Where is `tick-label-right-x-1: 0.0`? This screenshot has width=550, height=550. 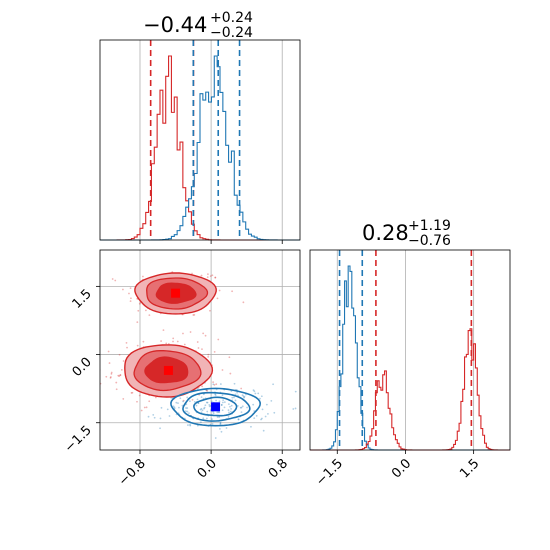 tick-label-right-x-1: 0.0 is located at coordinates (401, 468).